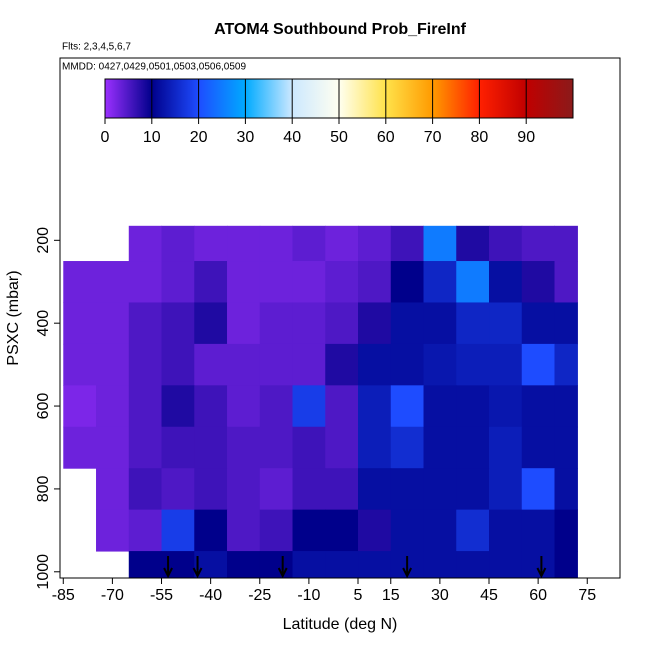 This screenshot has width=650, height=655. What do you see at coordinates (538, 595) in the screenshot?
I see `x-tick-label: 60` at bounding box center [538, 595].